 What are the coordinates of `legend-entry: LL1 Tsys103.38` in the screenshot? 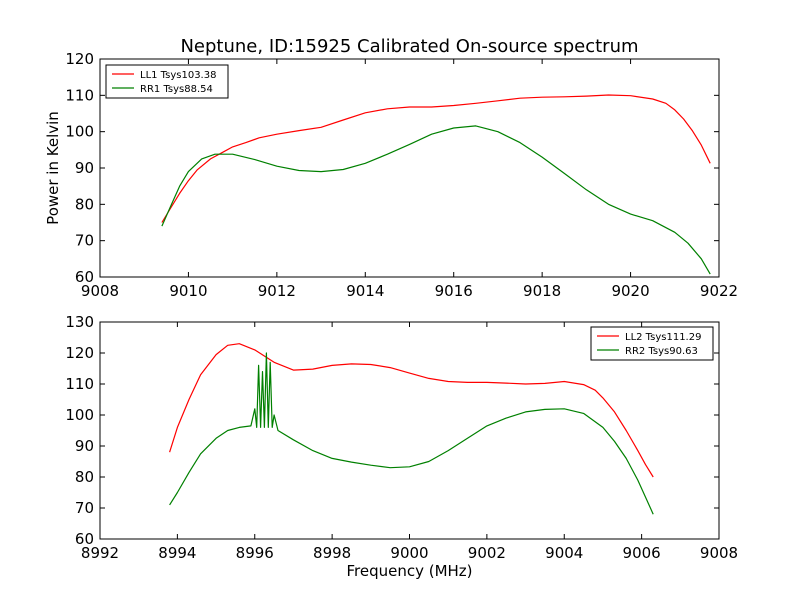 It's located at (178, 75).